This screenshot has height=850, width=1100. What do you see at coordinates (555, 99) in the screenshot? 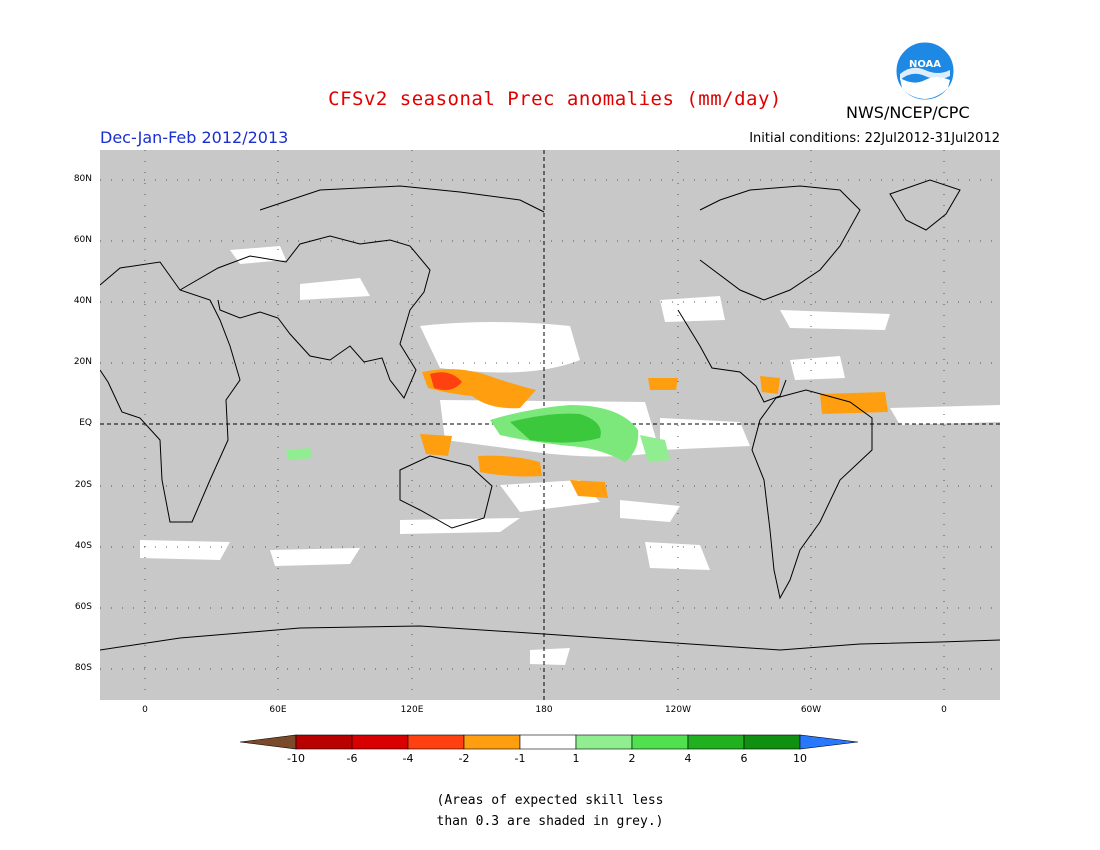
I see `map-title: CFSv2 seasonal Prec anomalies (mm/day)` at bounding box center [555, 99].